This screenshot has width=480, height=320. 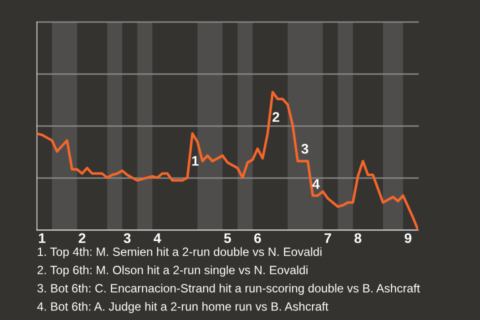 What do you see at coordinates (173, 271) in the screenshot?
I see `text: 2. Top 6th: M. Olson hit a 2-run single vs N. Eovaldi` at bounding box center [173, 271].